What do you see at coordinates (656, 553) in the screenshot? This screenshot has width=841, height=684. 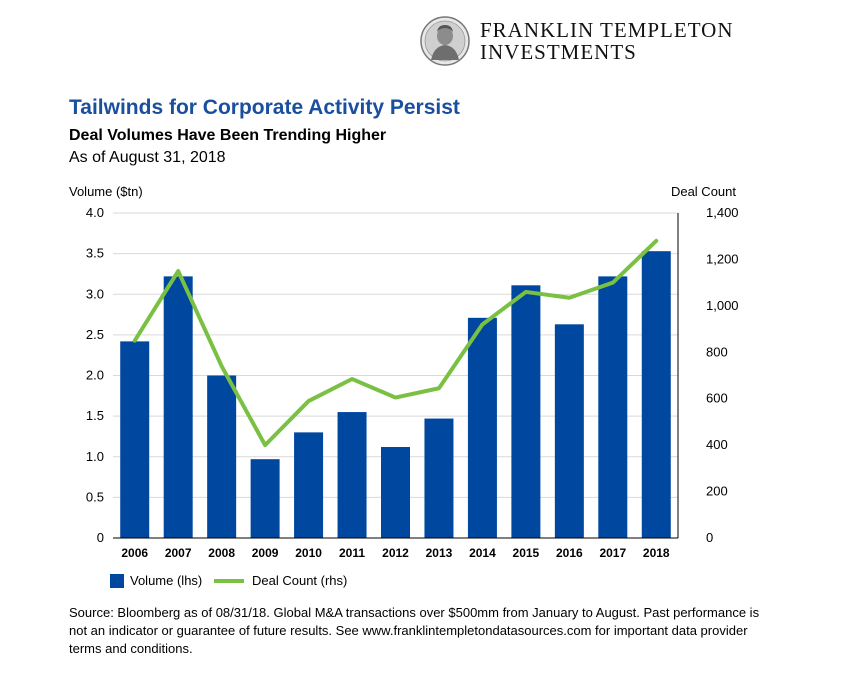 I see `x-tick-label: 2018` at bounding box center [656, 553].